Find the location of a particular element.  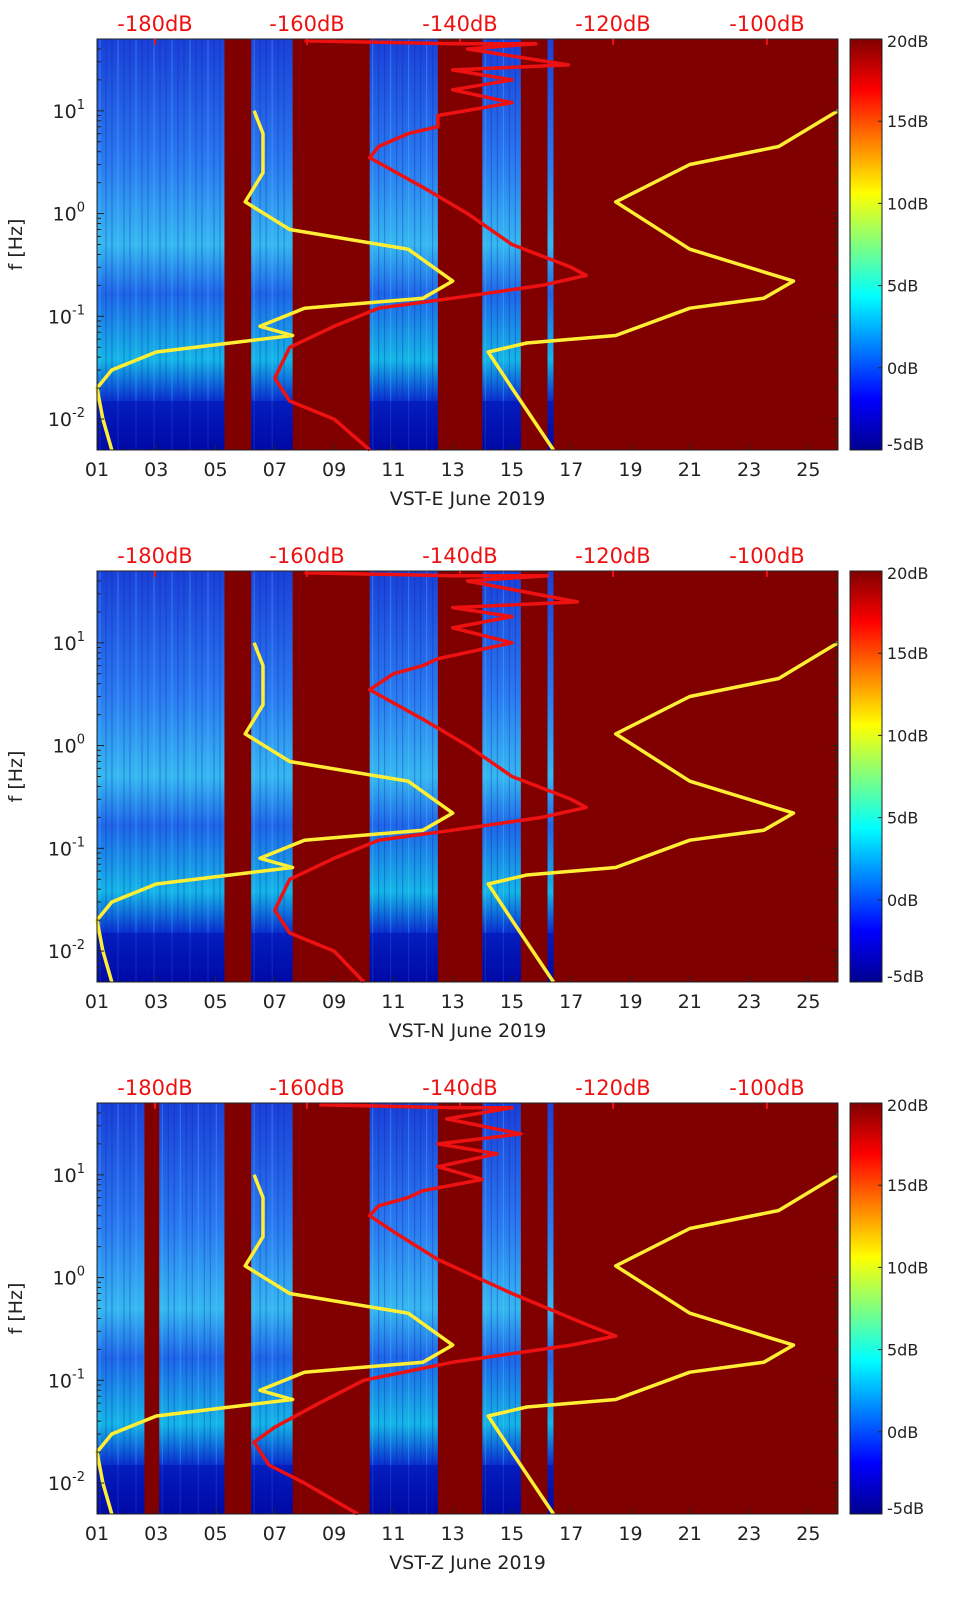

x-tick-label: 01 is located at coordinates (97, 470).